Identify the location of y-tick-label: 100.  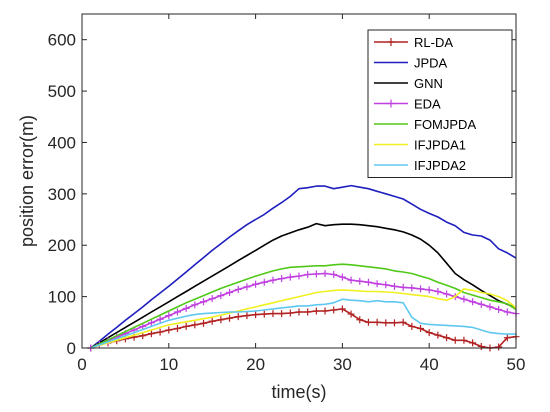
(62, 297).